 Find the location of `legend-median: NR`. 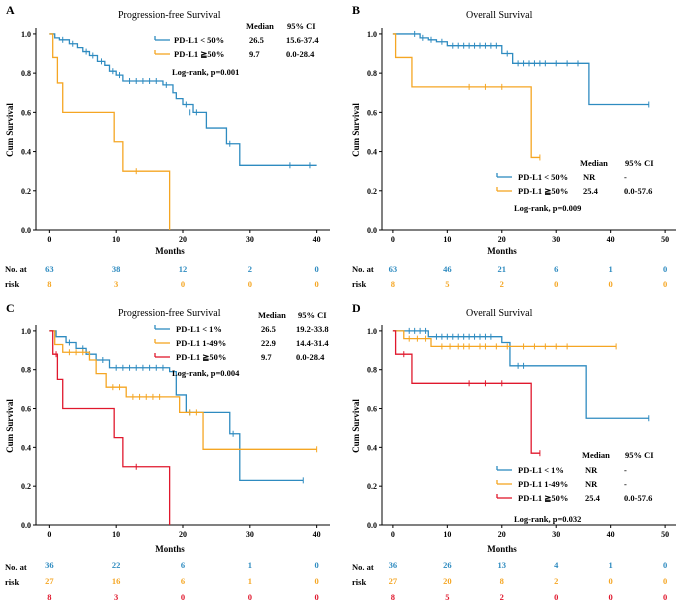

legend-median: NR is located at coordinates (589, 177).